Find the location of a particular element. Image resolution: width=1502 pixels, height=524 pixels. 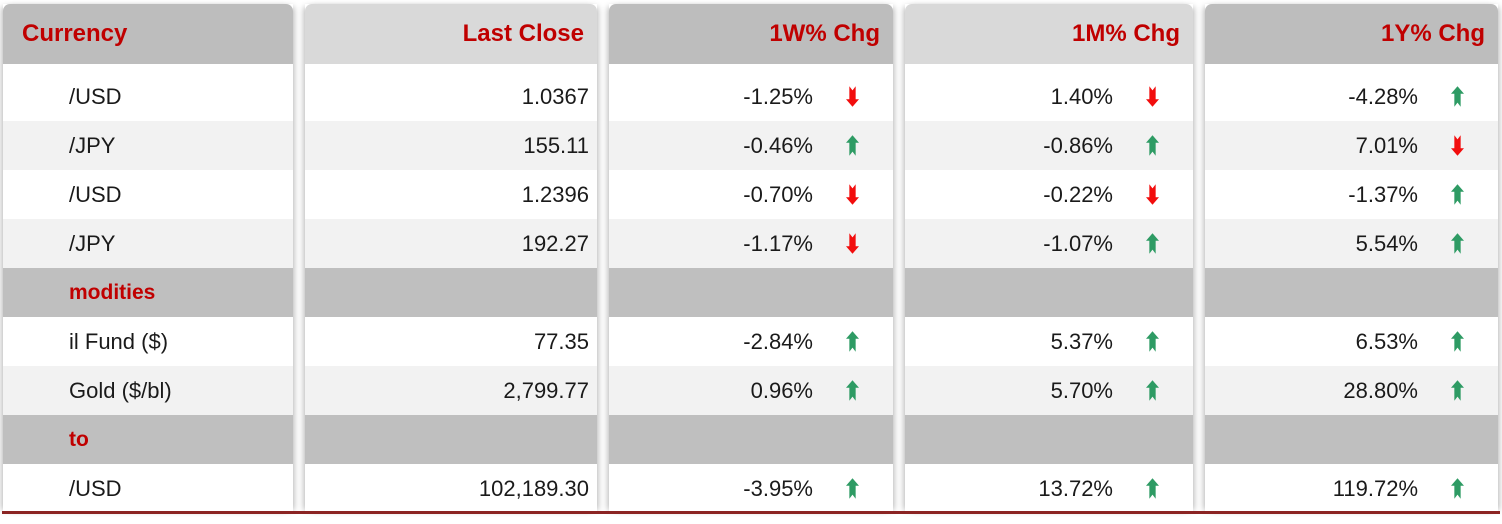

pct-value: -1.37% is located at coordinates (1383, 194).